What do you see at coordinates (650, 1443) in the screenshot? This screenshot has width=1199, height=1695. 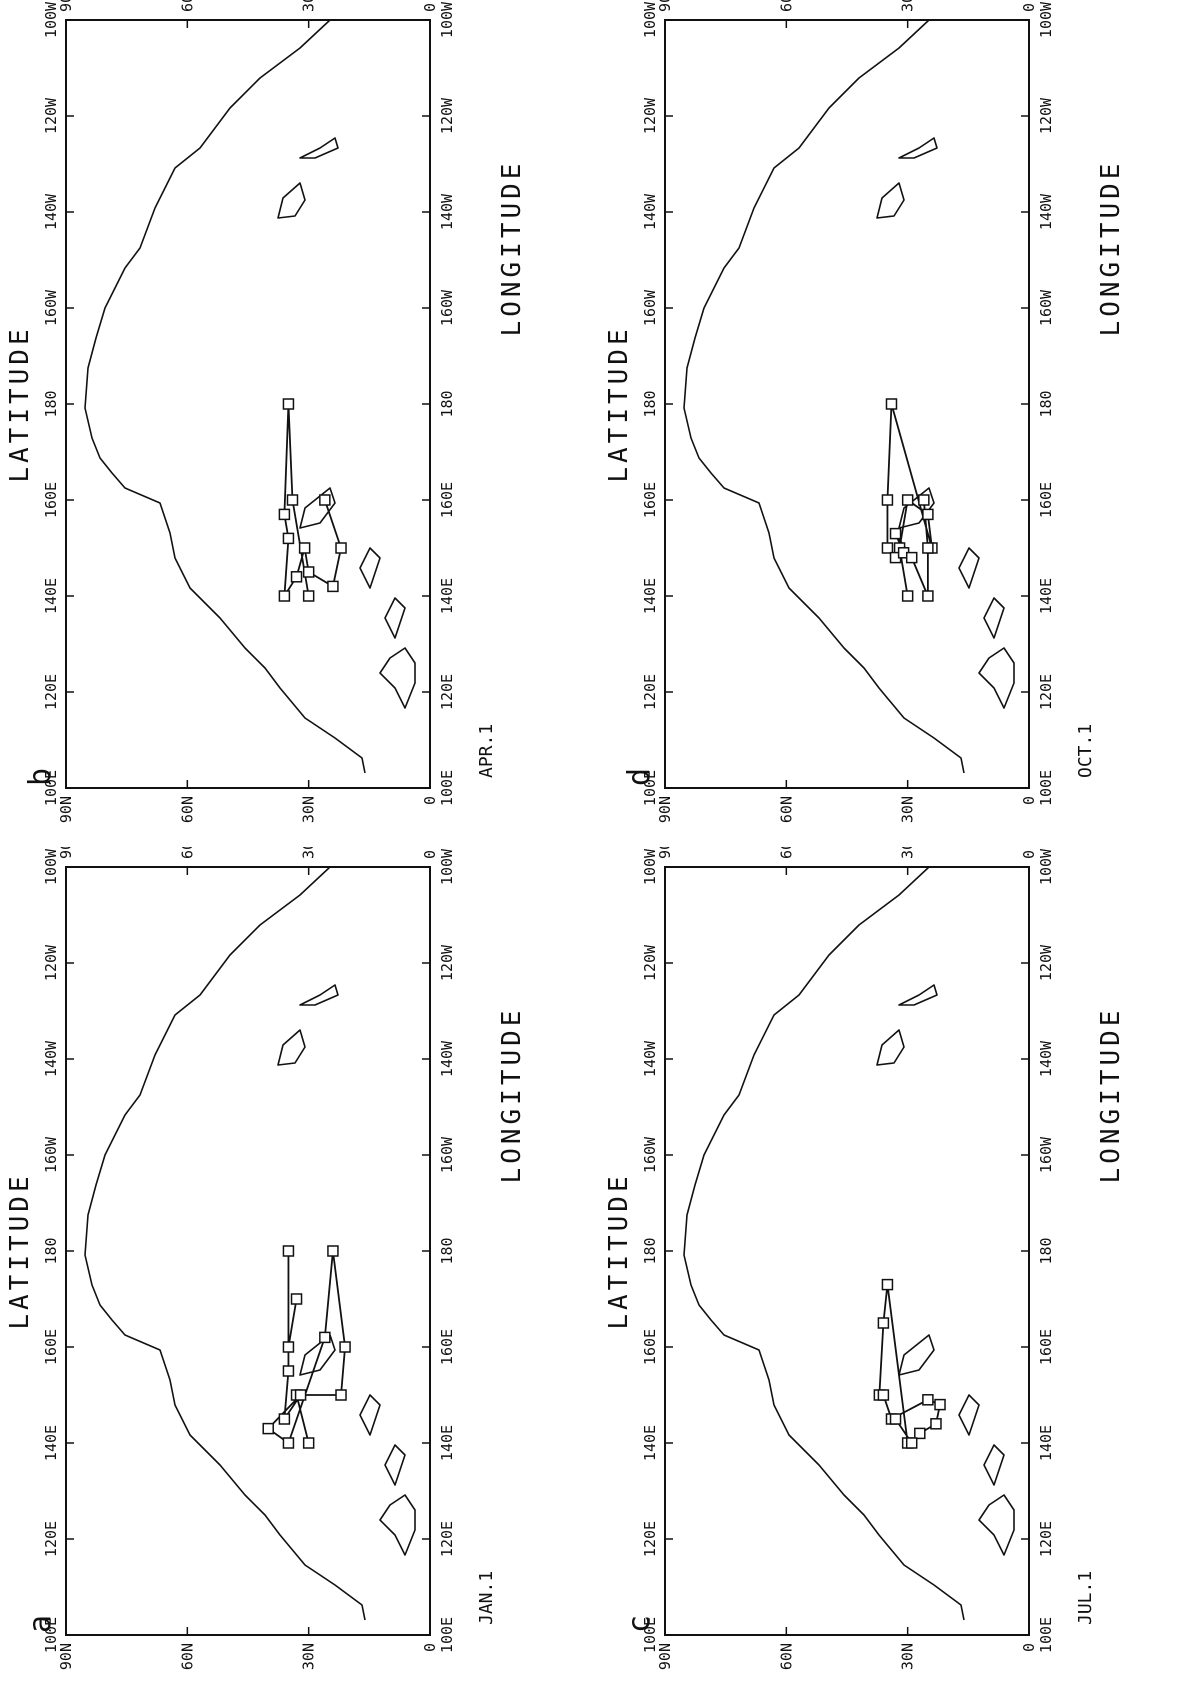 I see `lon-tick-label-top: 140E` at bounding box center [650, 1443].